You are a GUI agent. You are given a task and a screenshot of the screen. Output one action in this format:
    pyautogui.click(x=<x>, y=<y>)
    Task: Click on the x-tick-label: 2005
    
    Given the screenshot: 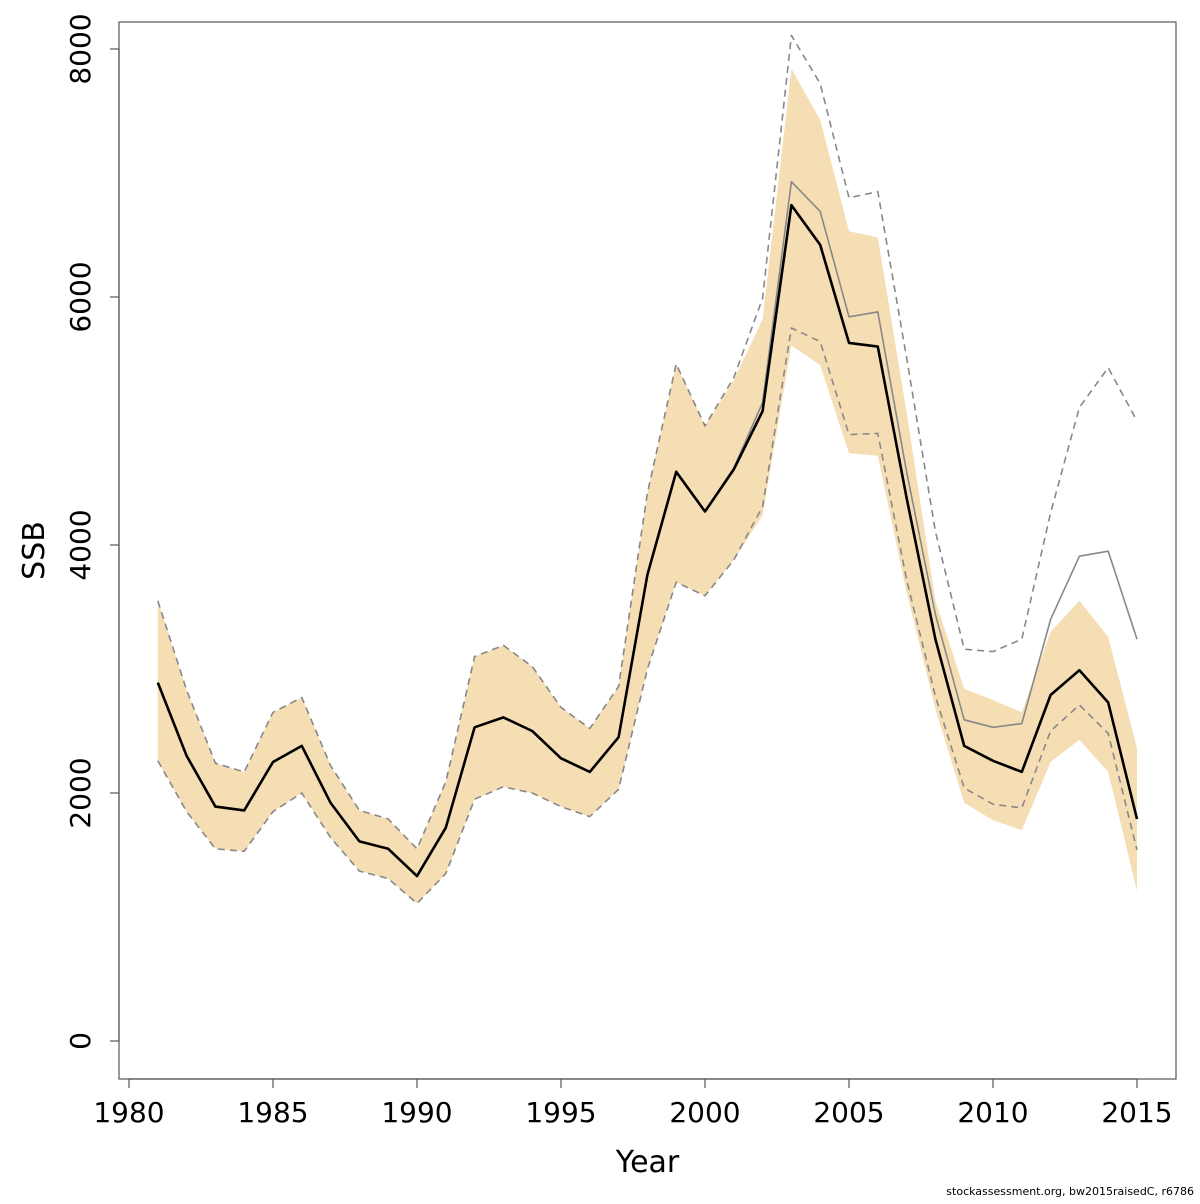 What is the action you would take?
    pyautogui.click(x=848, y=1112)
    